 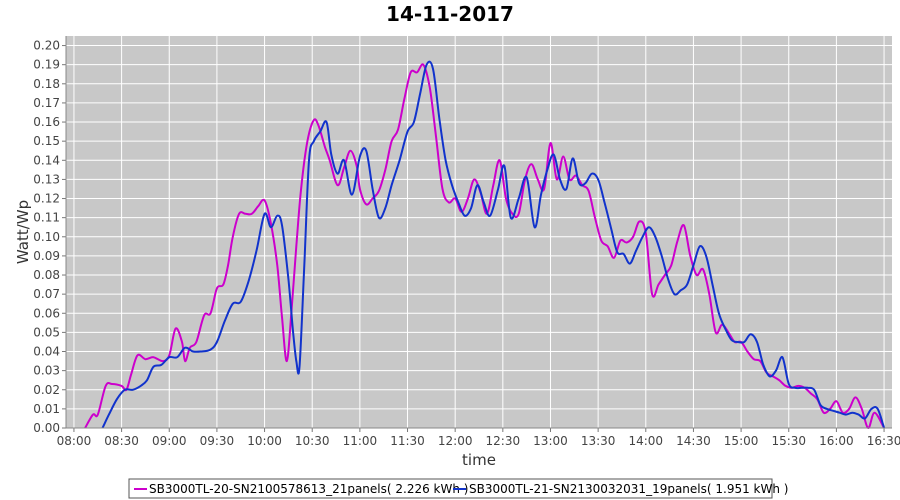 What do you see at coordinates (217, 441) in the screenshot?
I see `x-tick-label: 09:30` at bounding box center [217, 441].